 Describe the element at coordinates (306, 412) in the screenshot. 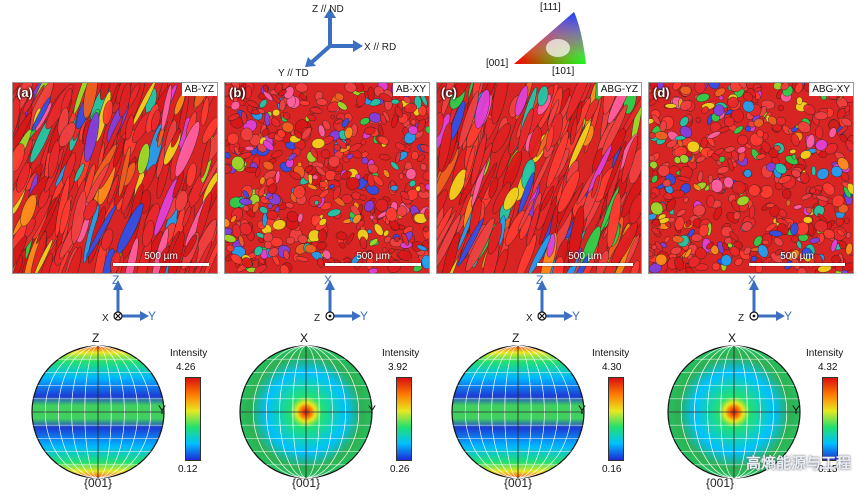

I see `pole-figure-b` at that location.